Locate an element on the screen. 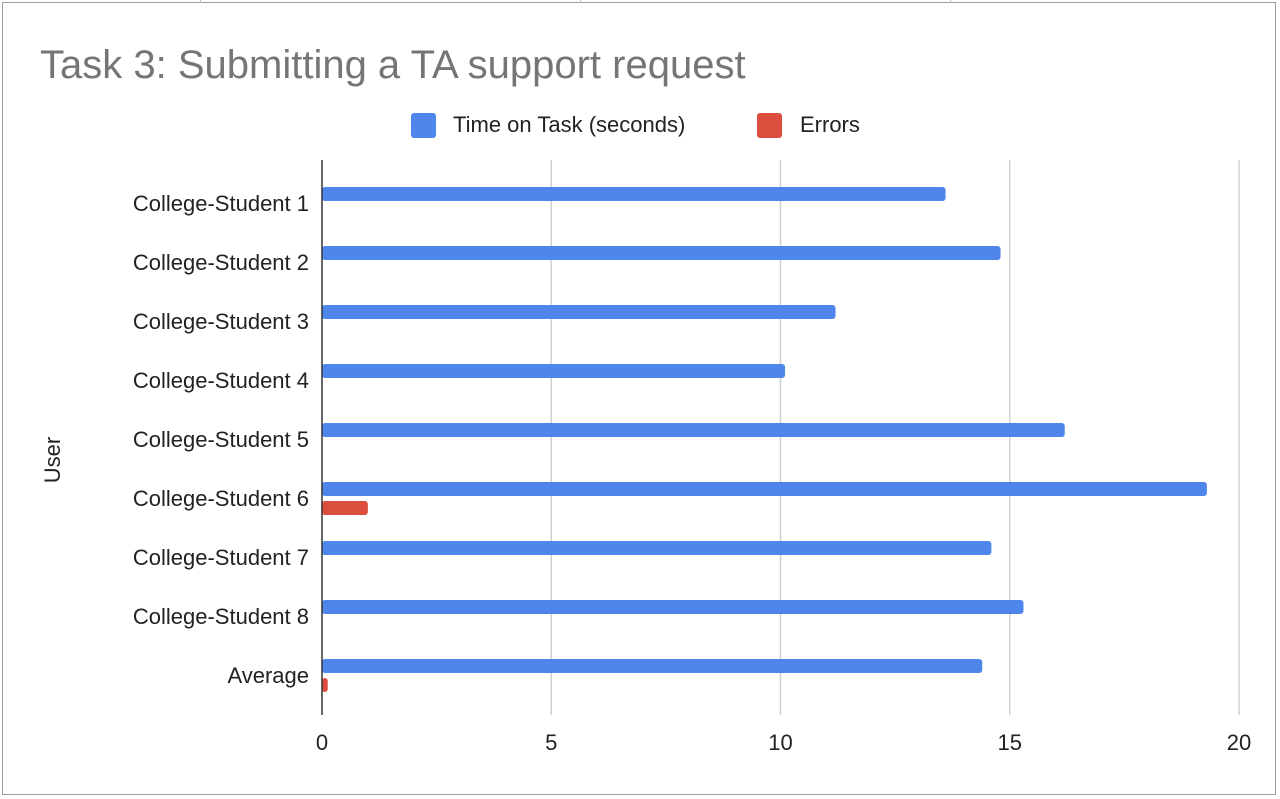 This screenshot has width=1280, height=799. chart-title: Task 3: Submitting a TA support request is located at coordinates (393, 65).